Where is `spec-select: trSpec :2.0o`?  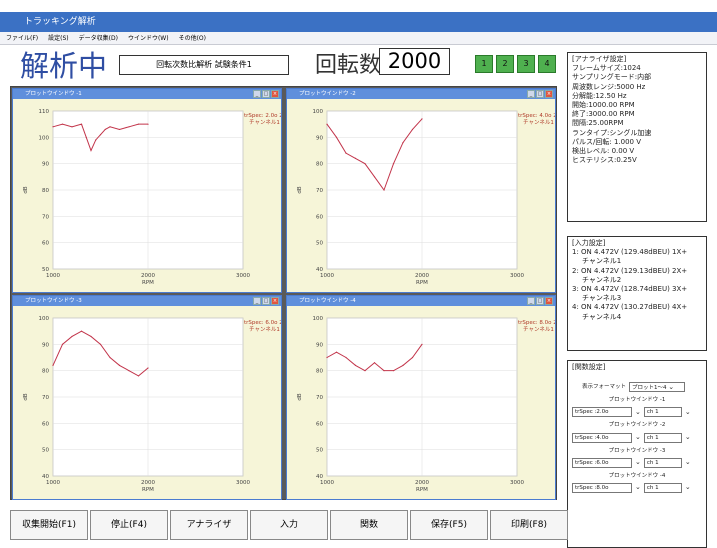 spec-select: trSpec :2.0o is located at coordinates (602, 412).